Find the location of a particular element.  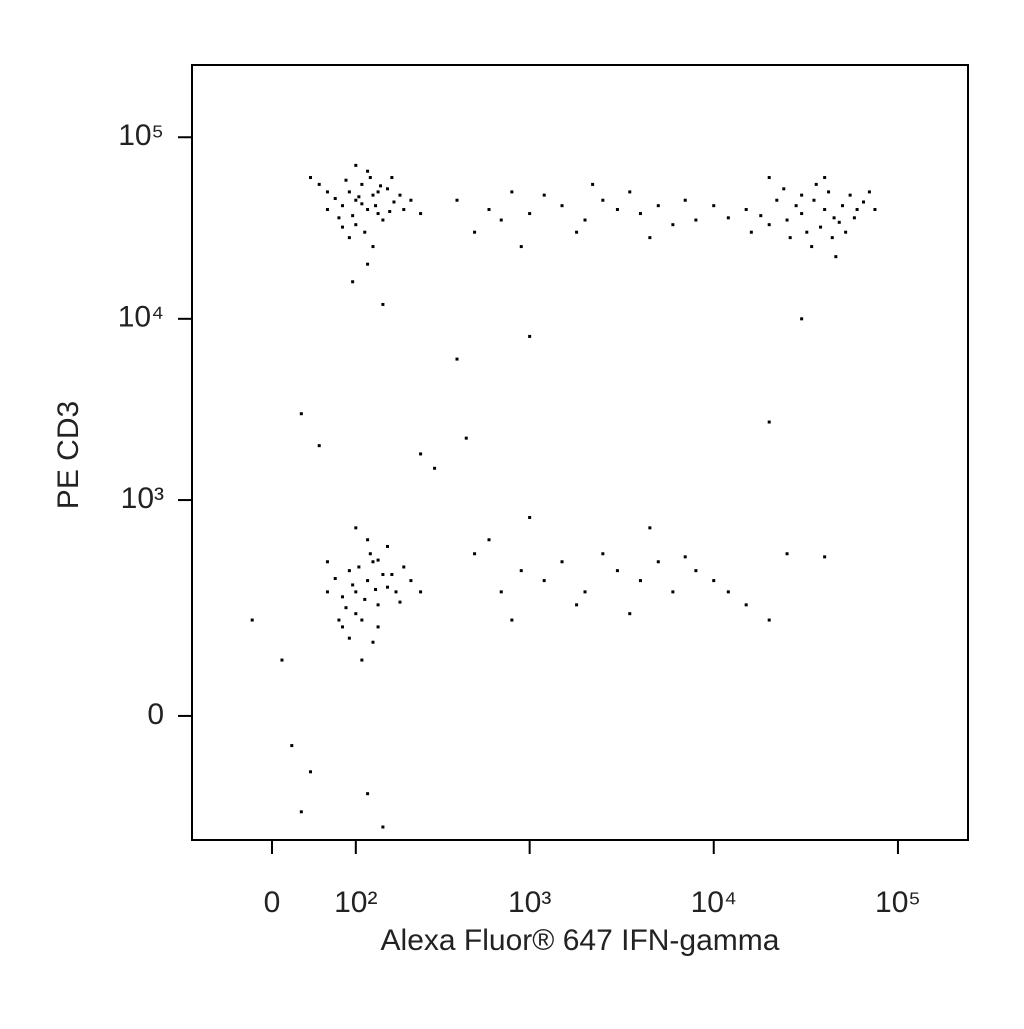

y-tick-label: 10⁴ is located at coordinates (141, 317).